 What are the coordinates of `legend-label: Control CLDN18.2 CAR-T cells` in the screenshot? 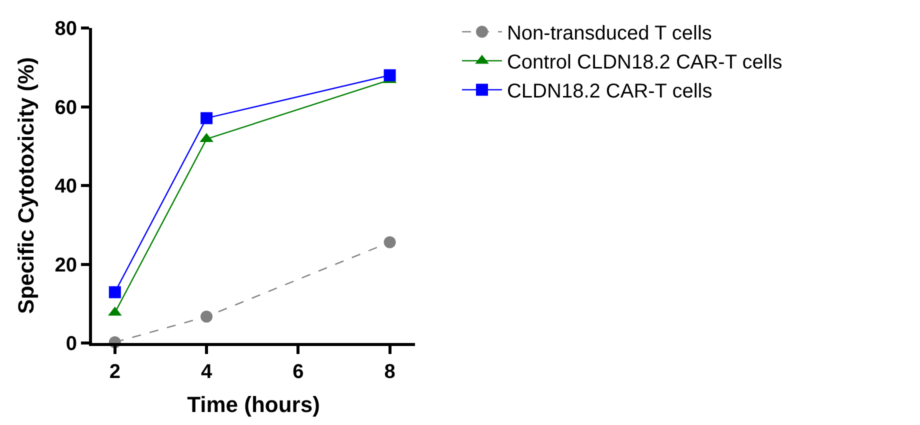 It's located at (644, 63).